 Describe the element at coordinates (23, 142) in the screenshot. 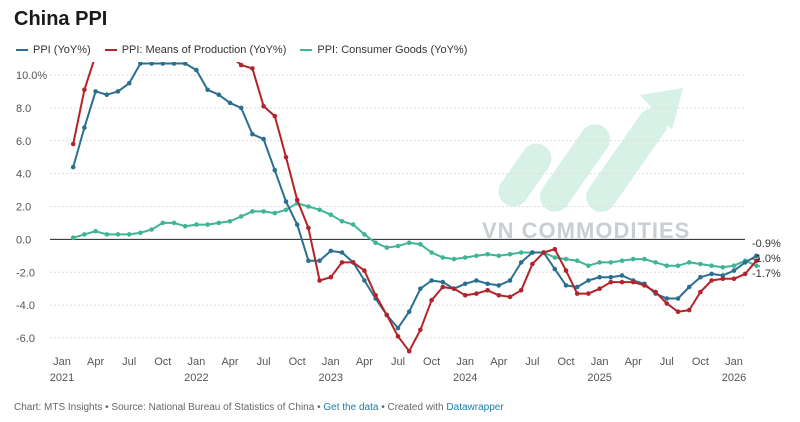

I see `y-tick-label: 6.0` at that location.